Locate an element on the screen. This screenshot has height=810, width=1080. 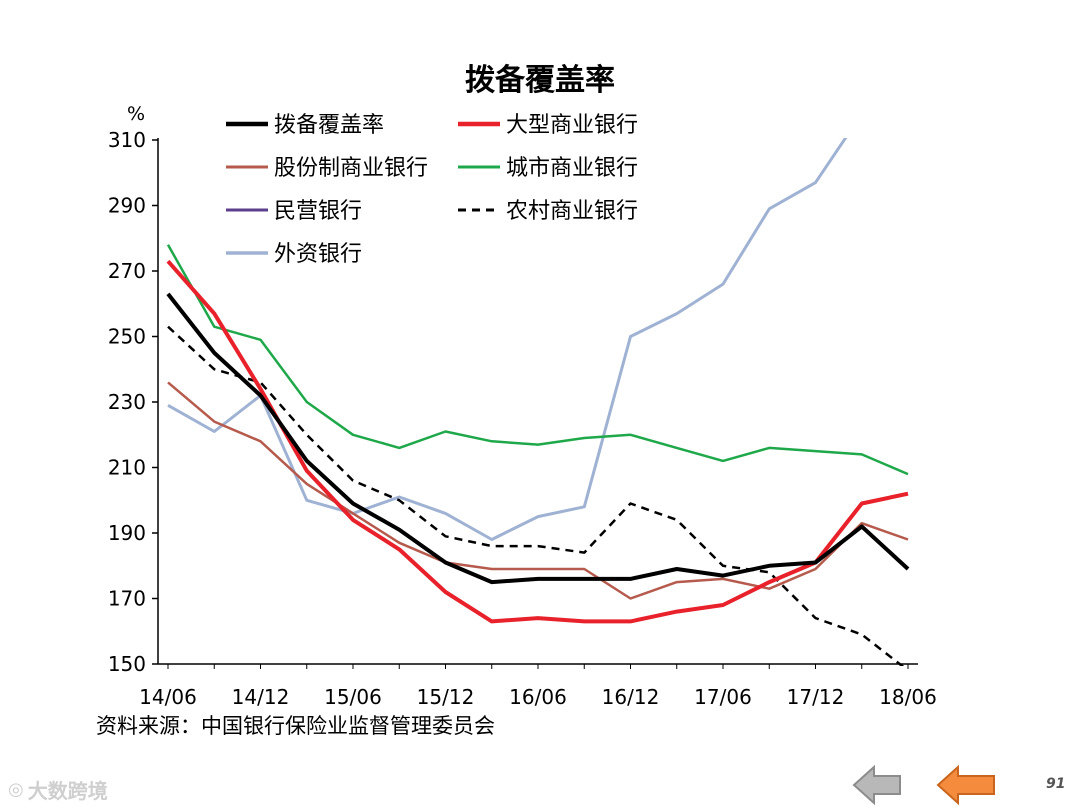
legend-label-1: 大型商业银行 is located at coordinates (572, 125).